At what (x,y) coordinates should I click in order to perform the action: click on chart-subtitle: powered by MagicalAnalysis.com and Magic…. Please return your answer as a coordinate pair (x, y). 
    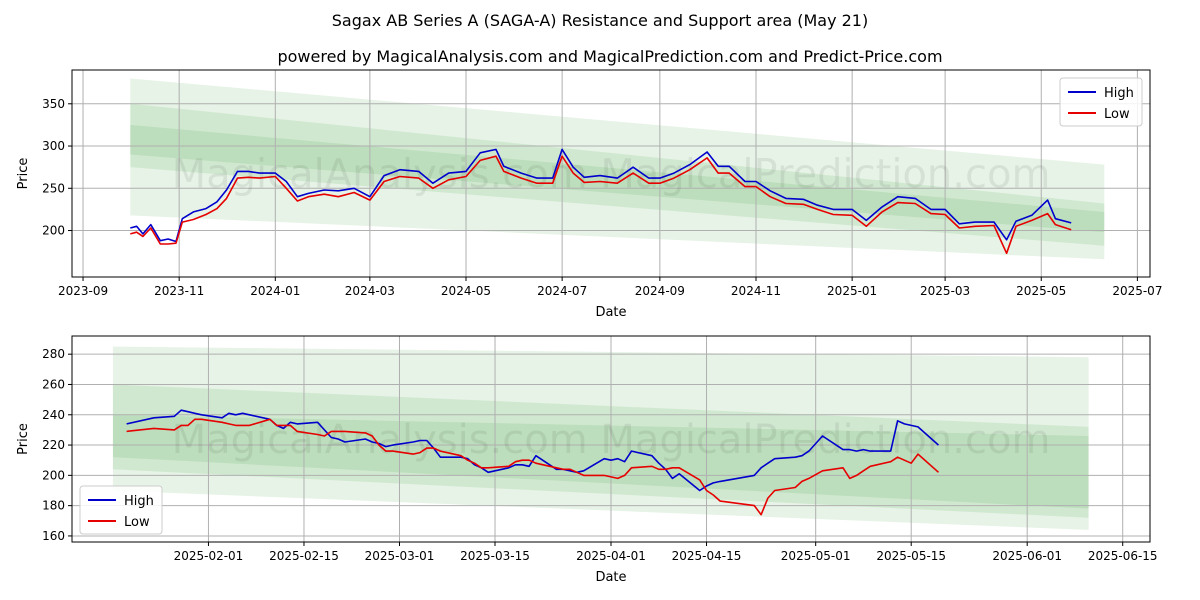
    Looking at the image, I should click on (609, 56).